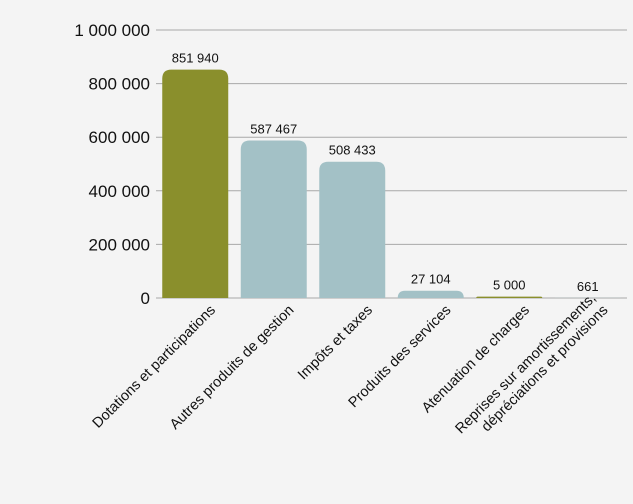  I want to click on category-label: Impôts et taxes, so click(335, 342).